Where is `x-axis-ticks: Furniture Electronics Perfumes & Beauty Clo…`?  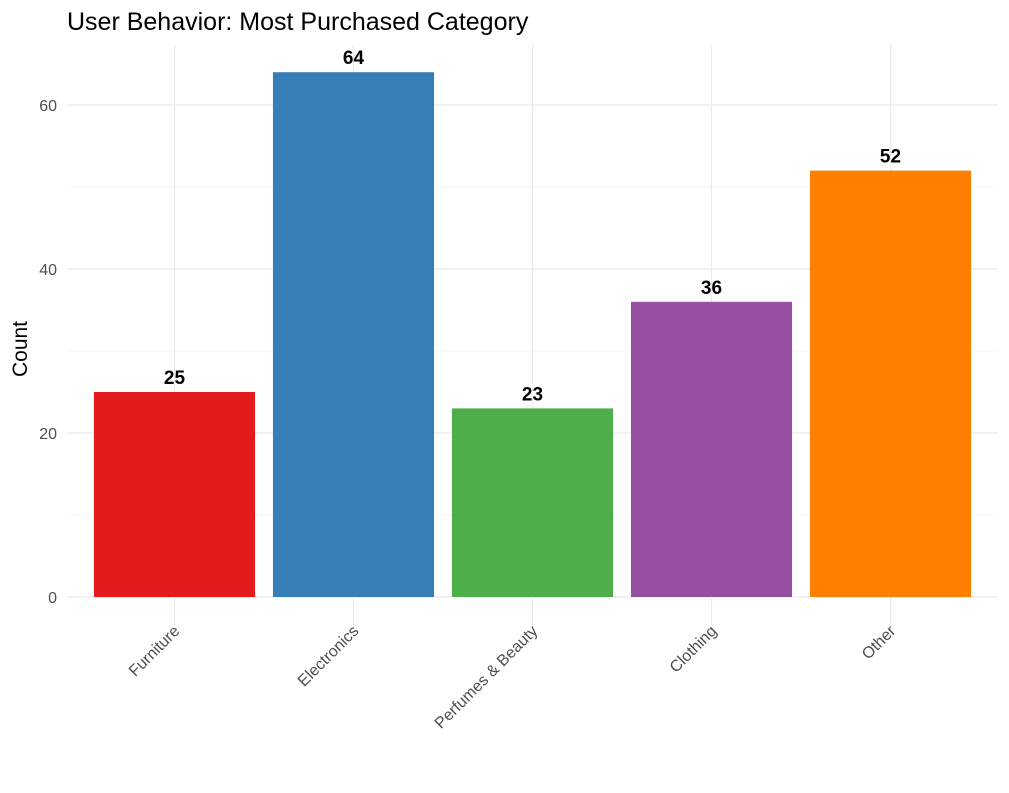 x-axis-ticks: Furniture Electronics Perfumes & Beauty Clo… is located at coordinates (513, 677).